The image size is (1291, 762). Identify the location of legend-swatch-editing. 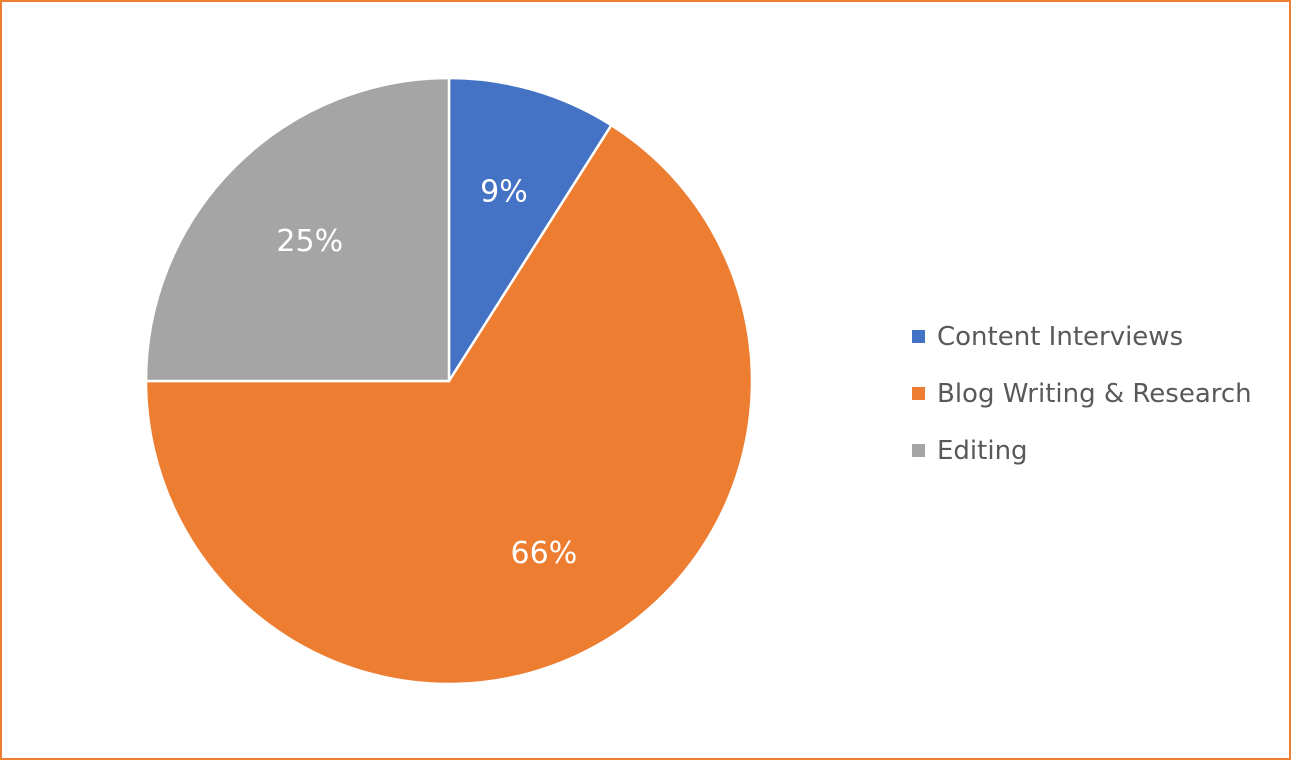
(918, 450).